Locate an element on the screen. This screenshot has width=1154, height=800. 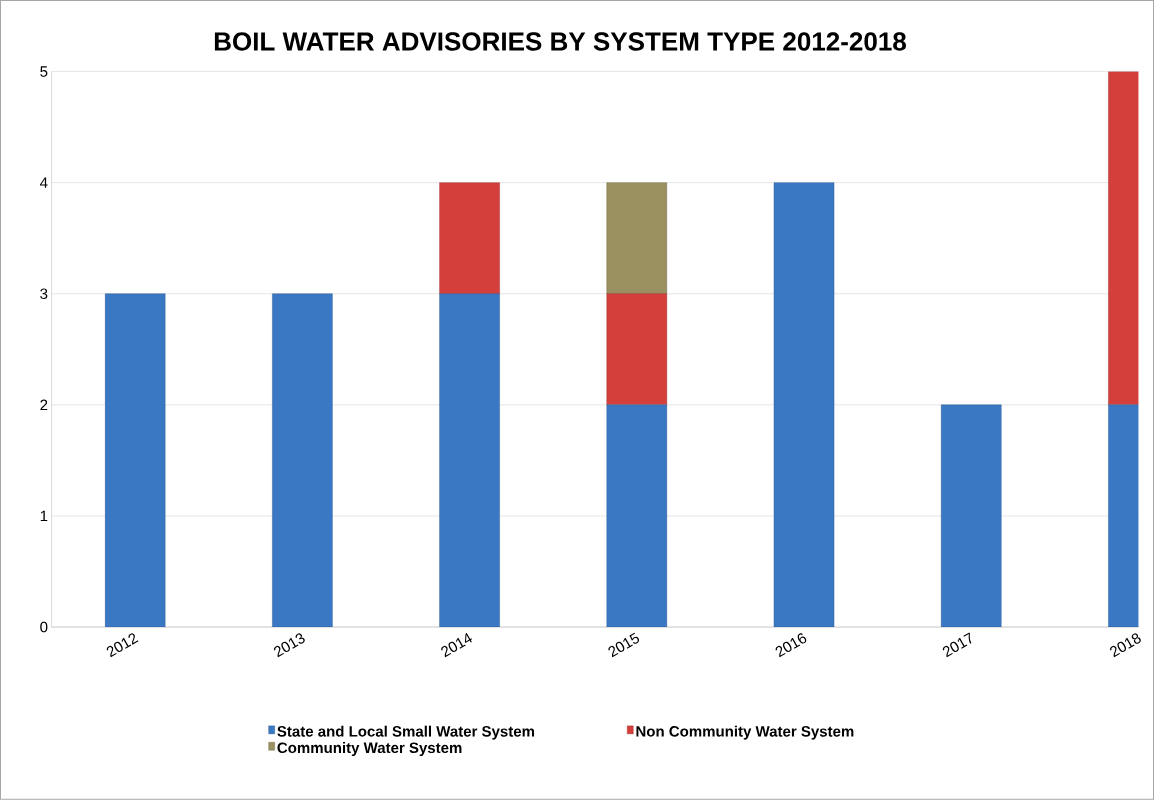
x-tick-label: 2016 is located at coordinates (791, 645).